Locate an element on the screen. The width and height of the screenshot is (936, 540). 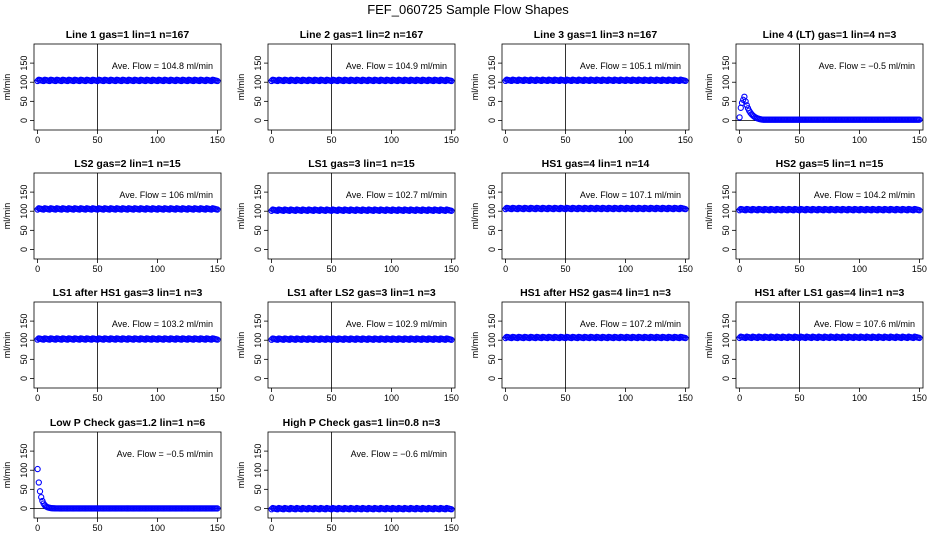
panel-title: Line 3 gas=1 lin=3 n=167 is located at coordinates (596, 35).